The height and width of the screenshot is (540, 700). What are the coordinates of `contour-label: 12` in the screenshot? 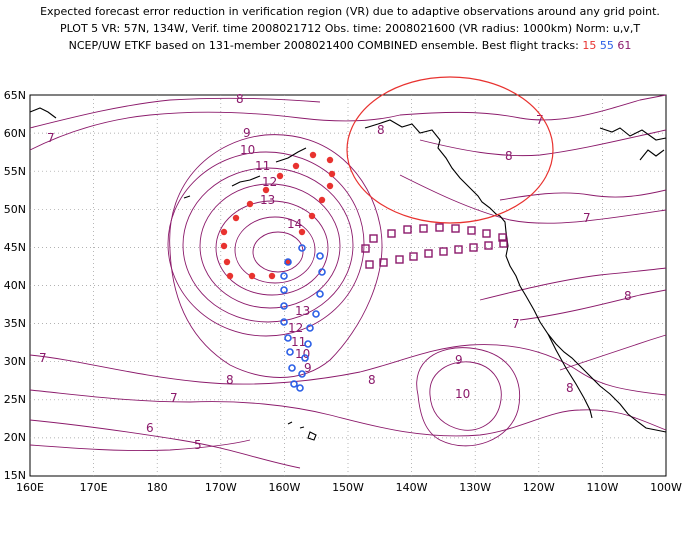 It's located at (295, 328).